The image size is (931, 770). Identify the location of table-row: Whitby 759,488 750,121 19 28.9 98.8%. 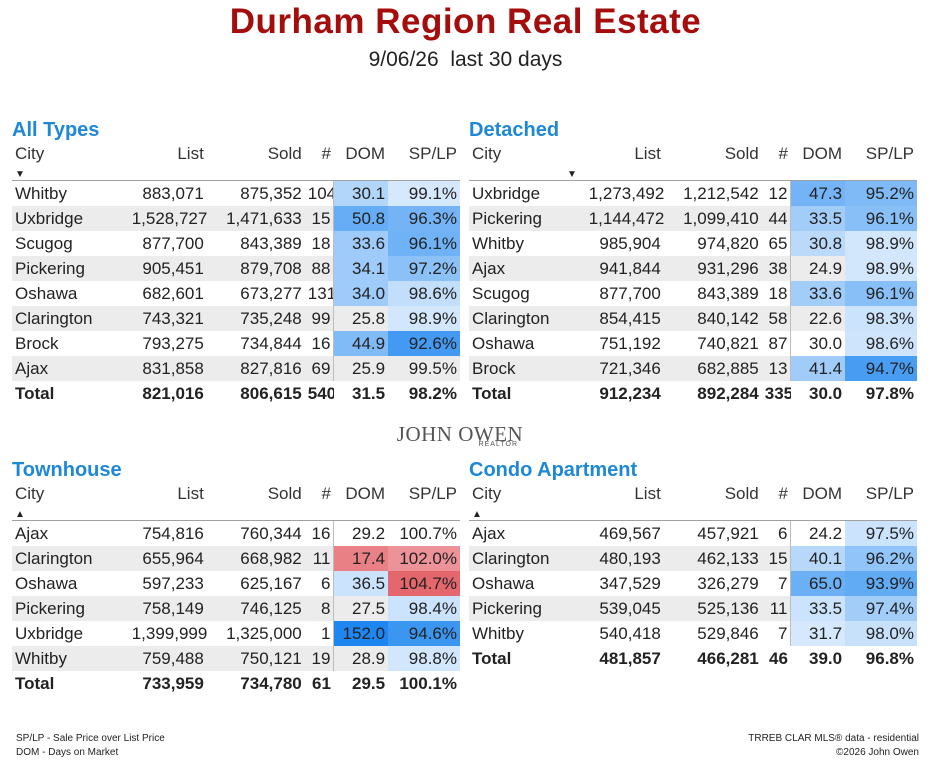
(236, 658).